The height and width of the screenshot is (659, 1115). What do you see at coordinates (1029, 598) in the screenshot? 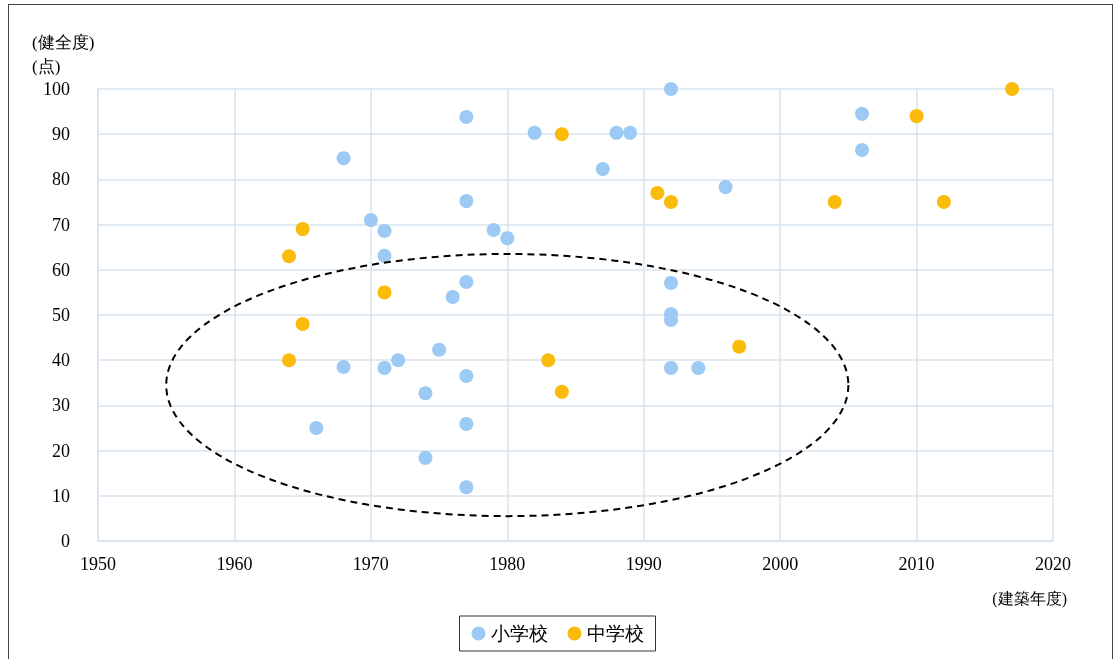
I see `x-axis-title: (建築年度)` at bounding box center [1029, 598].